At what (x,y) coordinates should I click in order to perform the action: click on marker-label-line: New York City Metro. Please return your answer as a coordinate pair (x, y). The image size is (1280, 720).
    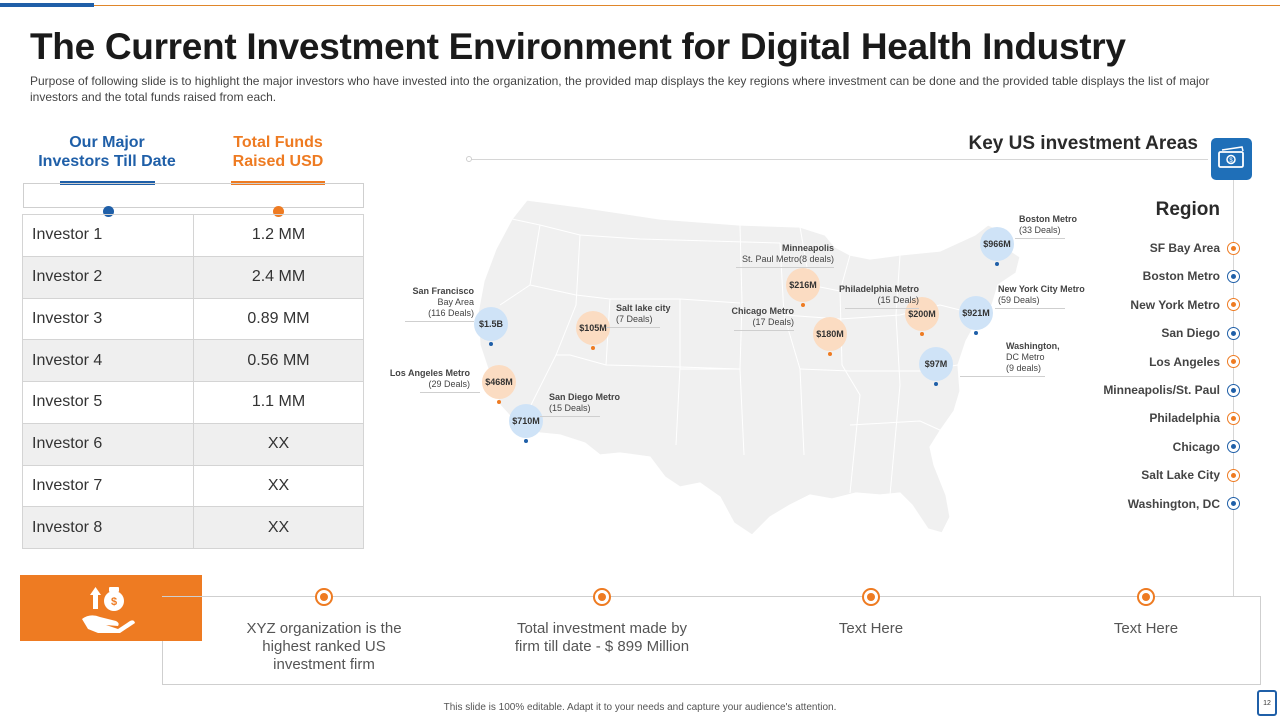
    Looking at the image, I should click on (1041, 289).